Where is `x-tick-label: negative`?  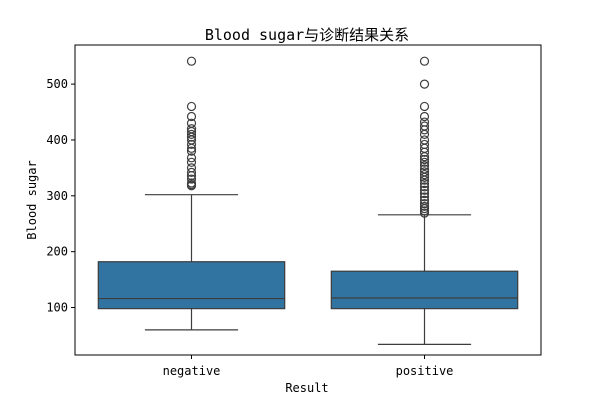
x-tick-label: negative is located at coordinates (192, 371).